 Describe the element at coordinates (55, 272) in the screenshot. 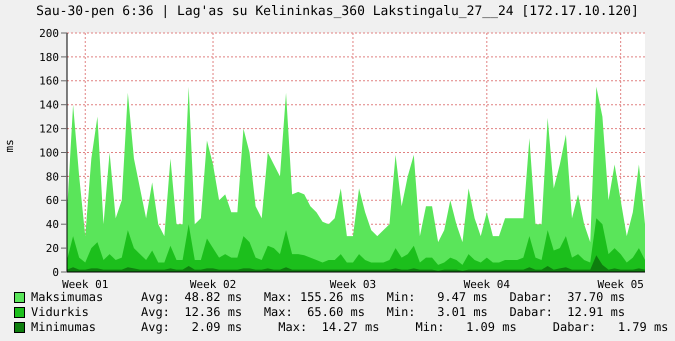

I see `y-tick-label: 0` at that location.